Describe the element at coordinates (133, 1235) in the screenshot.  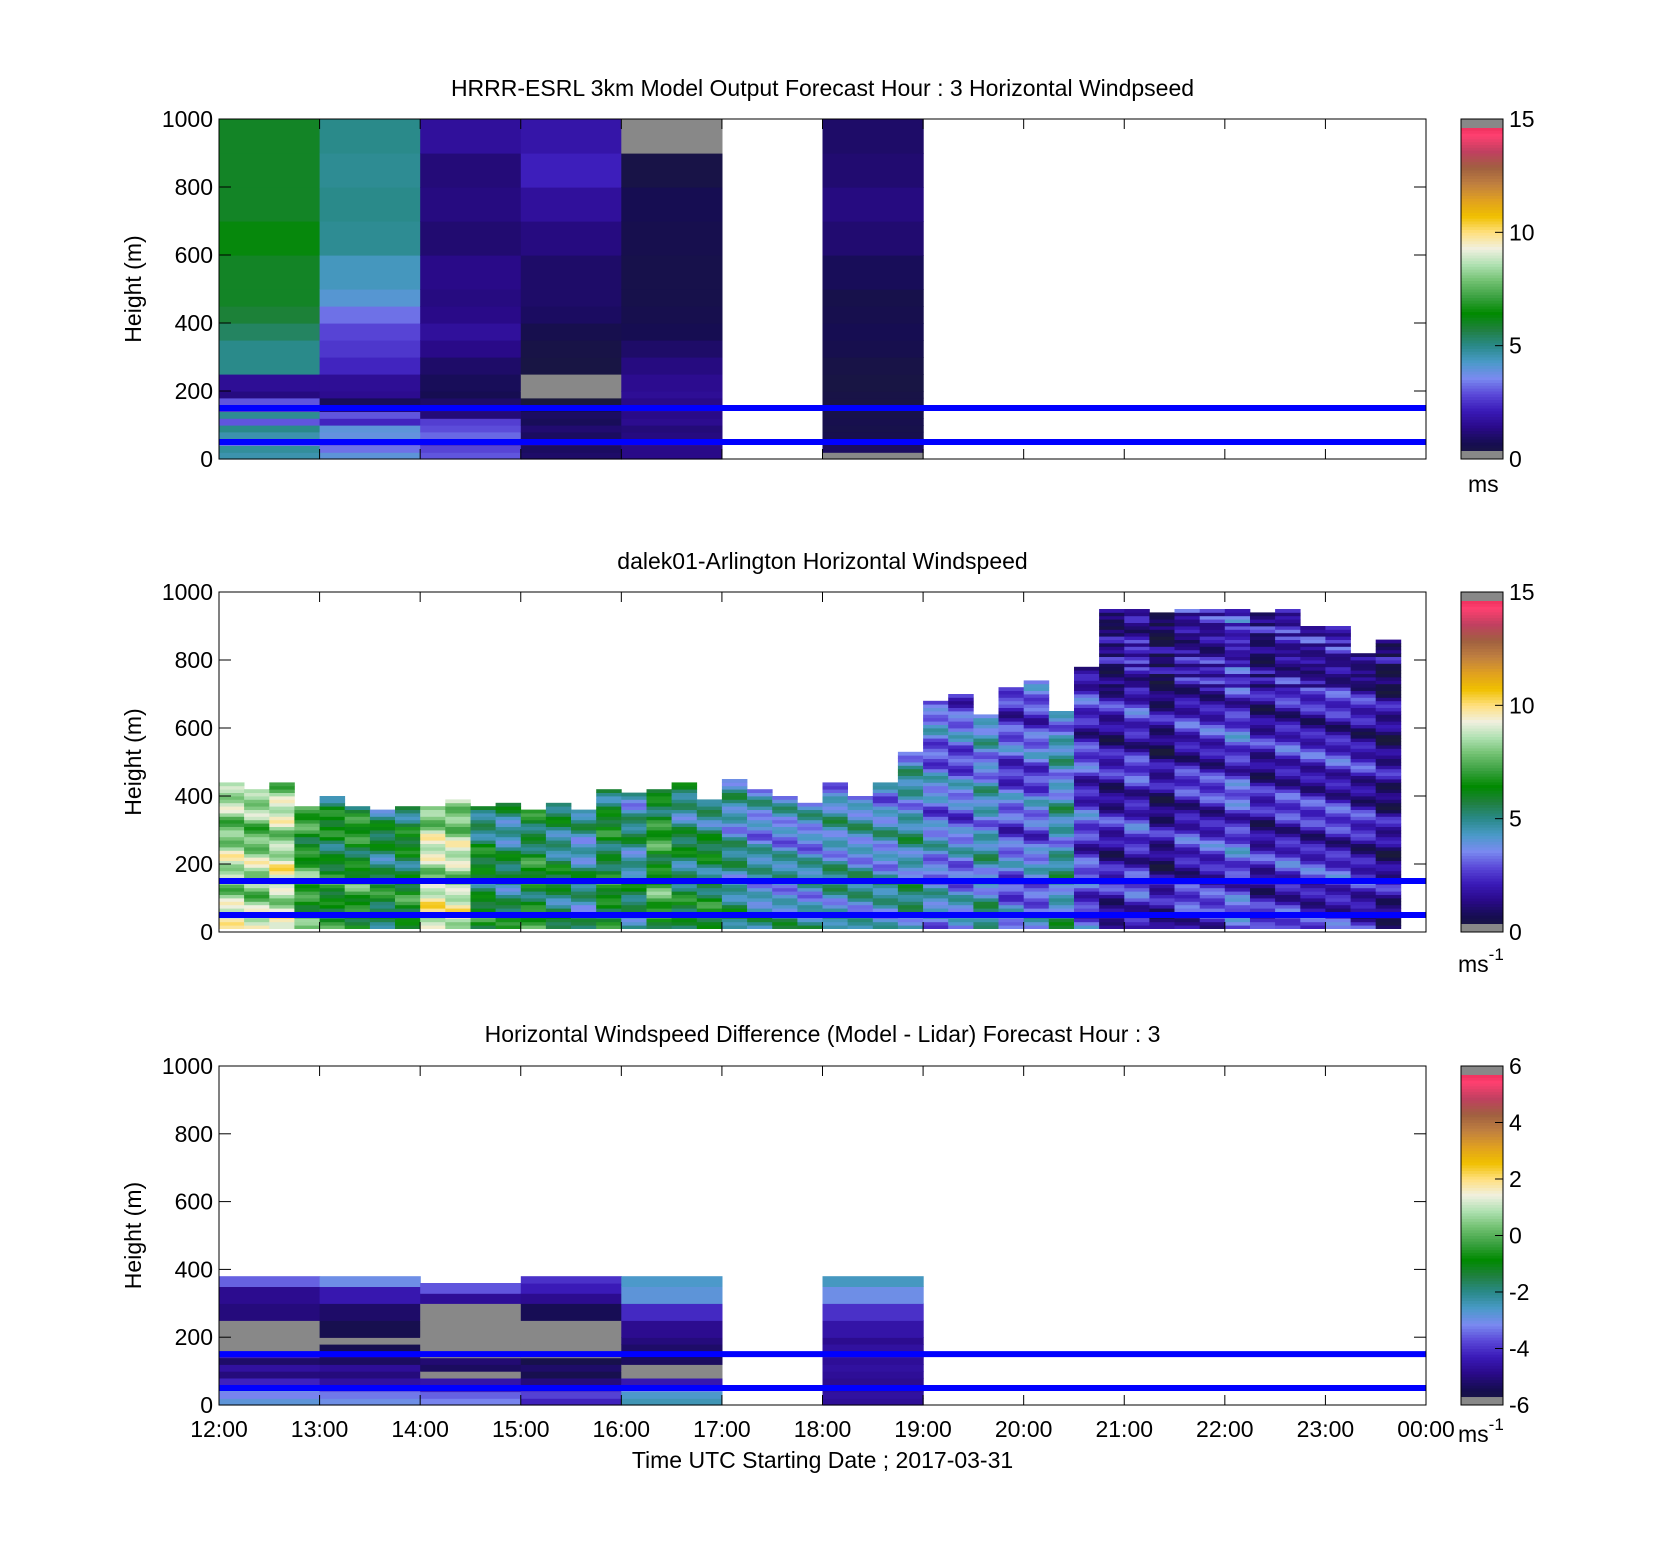
I see `y-axis-label: Height (m)` at that location.